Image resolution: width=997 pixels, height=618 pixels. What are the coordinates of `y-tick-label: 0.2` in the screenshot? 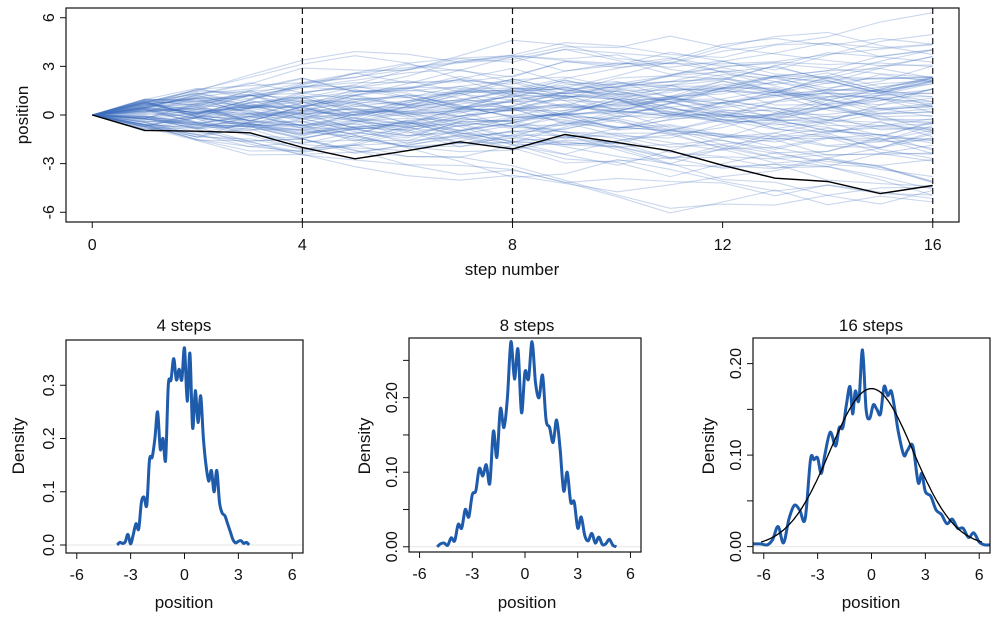 It's located at (49, 438).